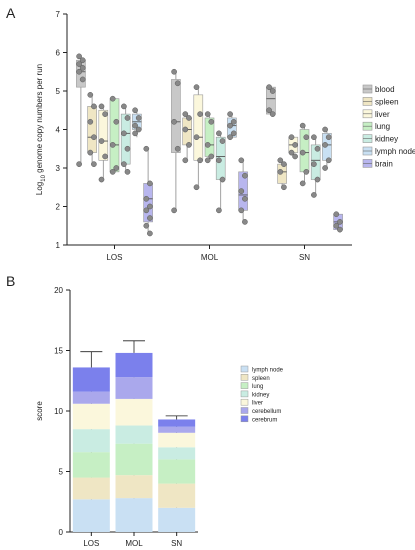  I want to click on legend-a-label: lymph node, so click(395, 151).